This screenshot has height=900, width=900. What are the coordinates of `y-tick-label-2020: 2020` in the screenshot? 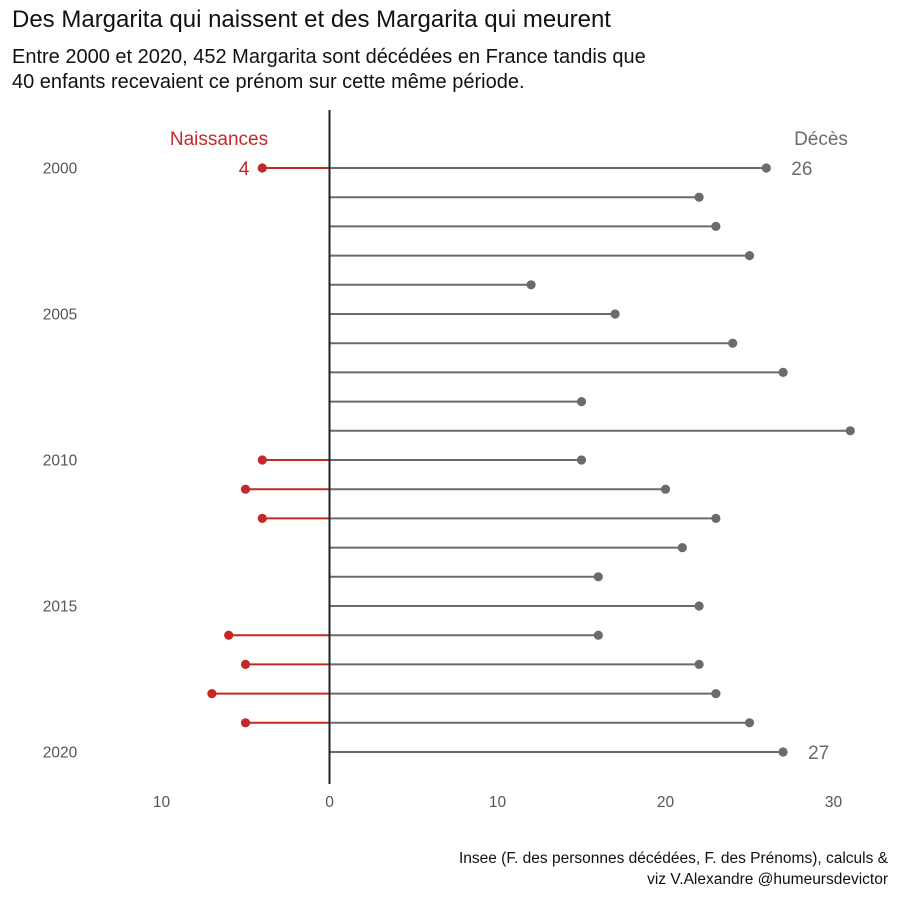 It's located at (60, 753).